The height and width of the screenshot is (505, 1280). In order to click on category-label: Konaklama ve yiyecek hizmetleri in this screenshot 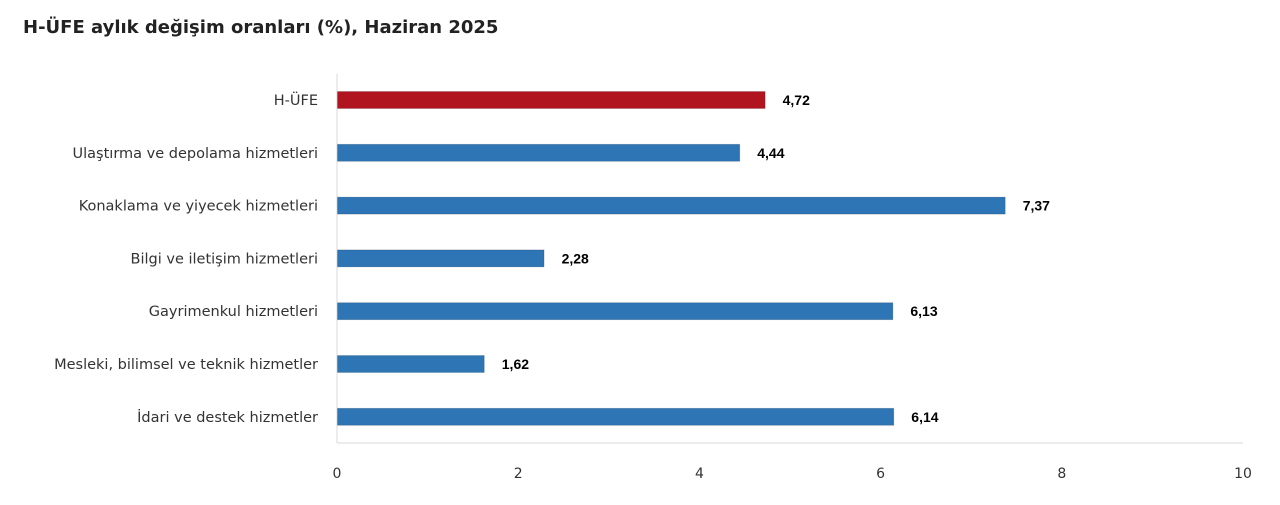, I will do `click(198, 207)`.